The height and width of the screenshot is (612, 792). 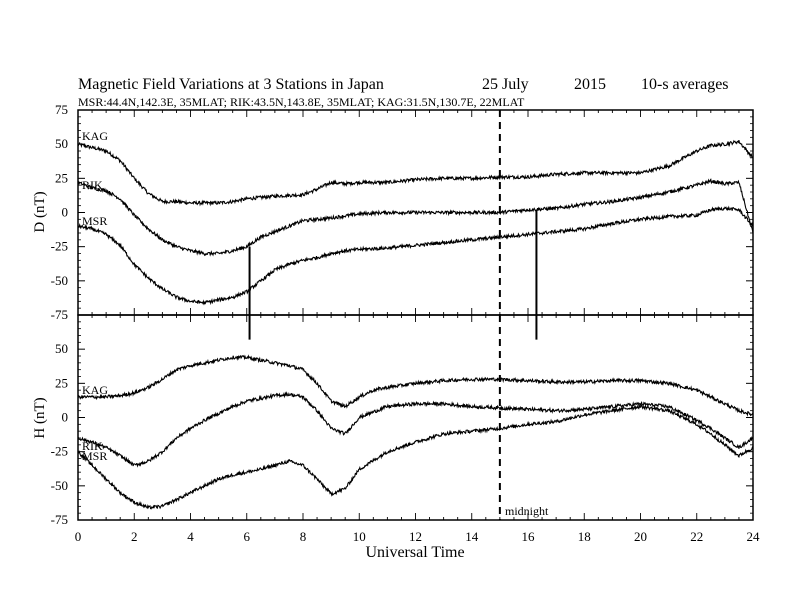 I want to click on chart-year: 2015, so click(x=590, y=84).